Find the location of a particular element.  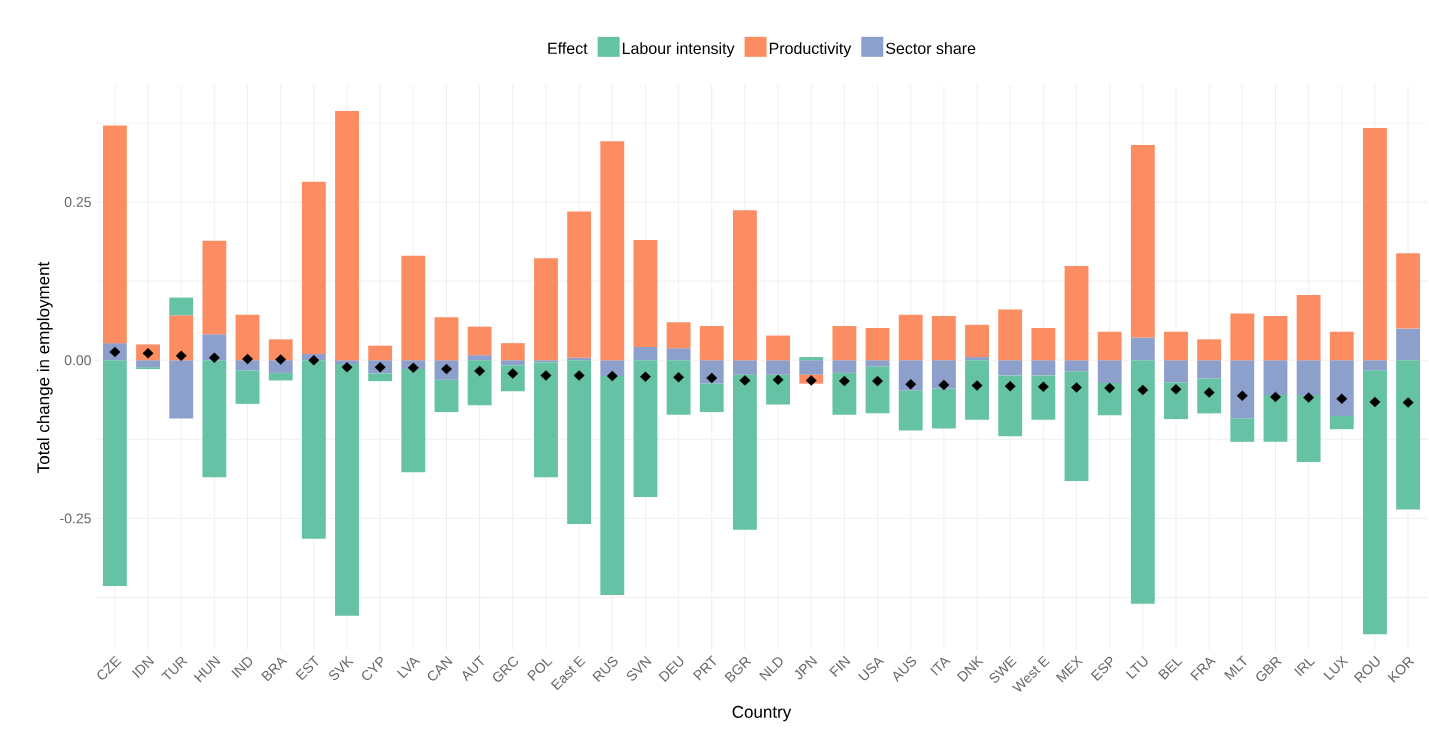

x-tick-label: TUR is located at coordinates (174, 668).